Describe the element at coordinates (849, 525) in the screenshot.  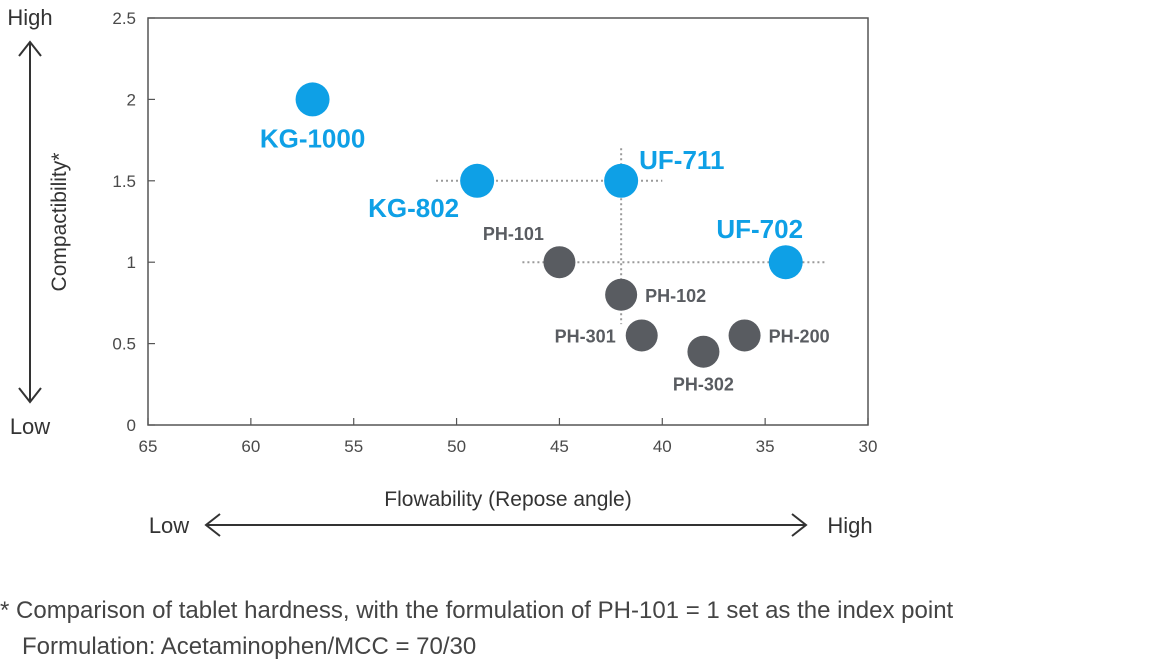
I see `x-high-label: High` at that location.